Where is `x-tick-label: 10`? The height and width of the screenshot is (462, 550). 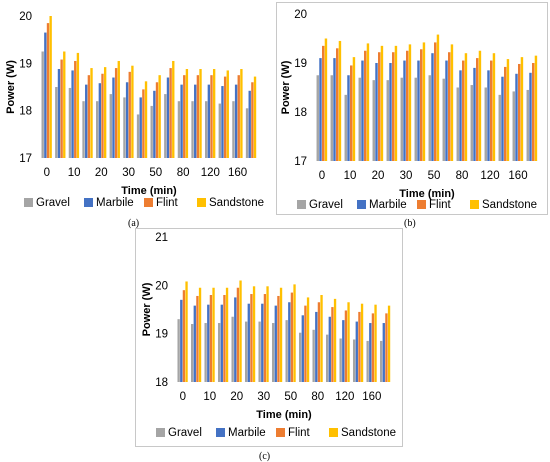
x-tick-label: 10 is located at coordinates (350, 176).